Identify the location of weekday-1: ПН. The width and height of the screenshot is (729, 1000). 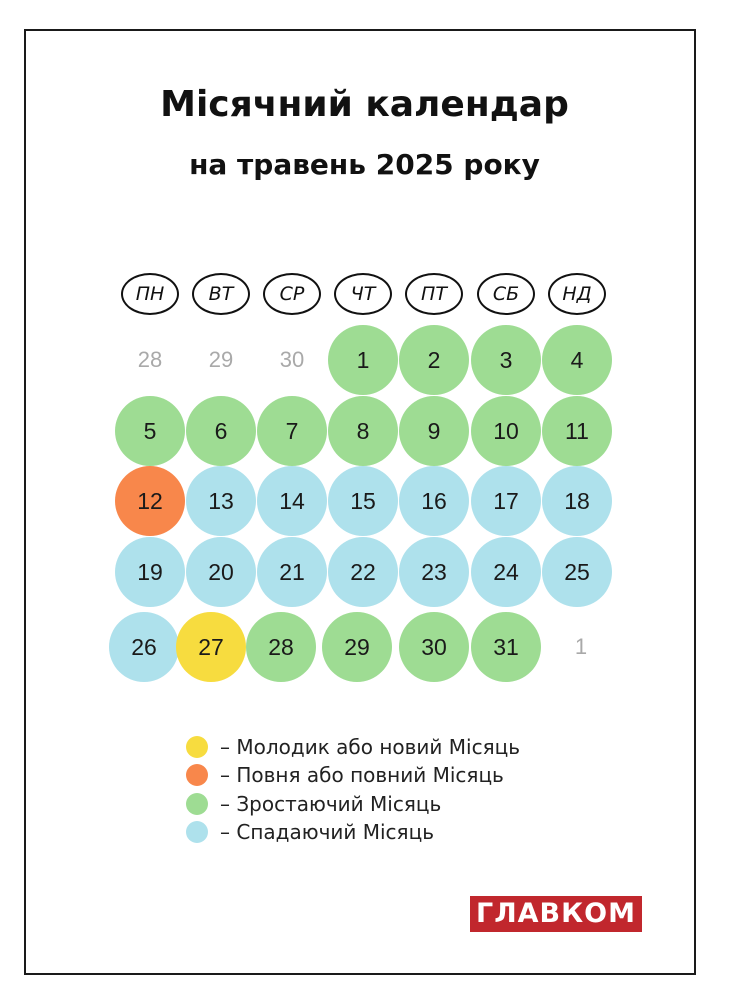
(150, 294).